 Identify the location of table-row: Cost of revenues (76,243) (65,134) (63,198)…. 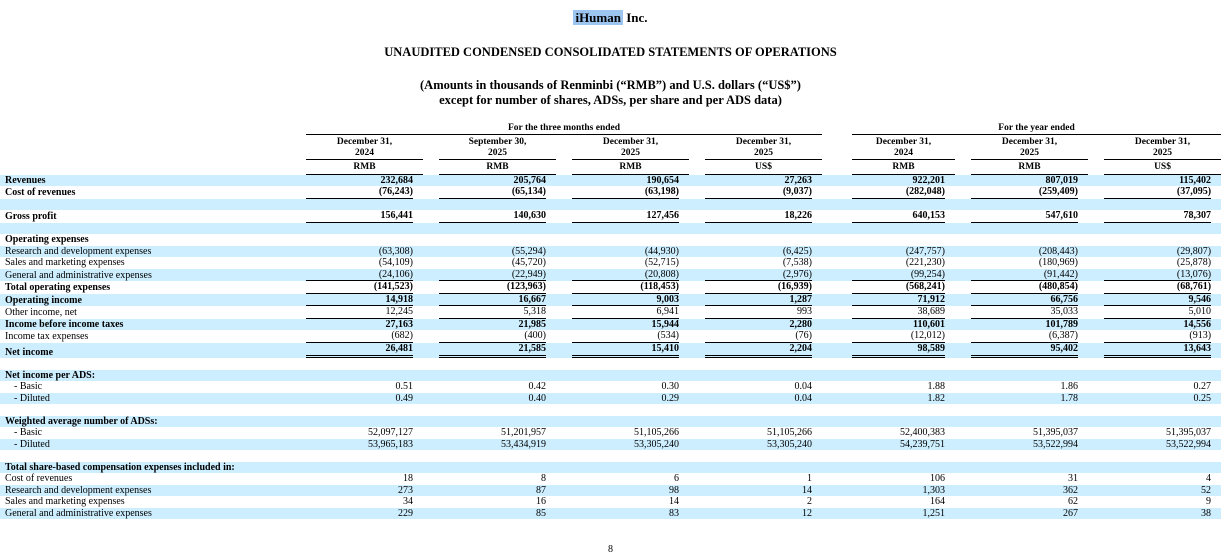
(610, 192).